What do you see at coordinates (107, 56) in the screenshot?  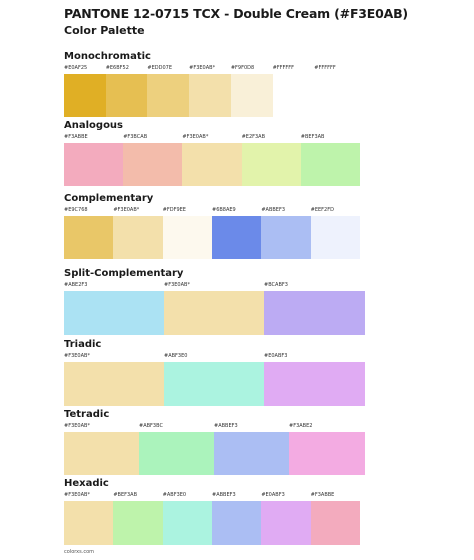 I see `palette-title: Monochromatic` at bounding box center [107, 56].